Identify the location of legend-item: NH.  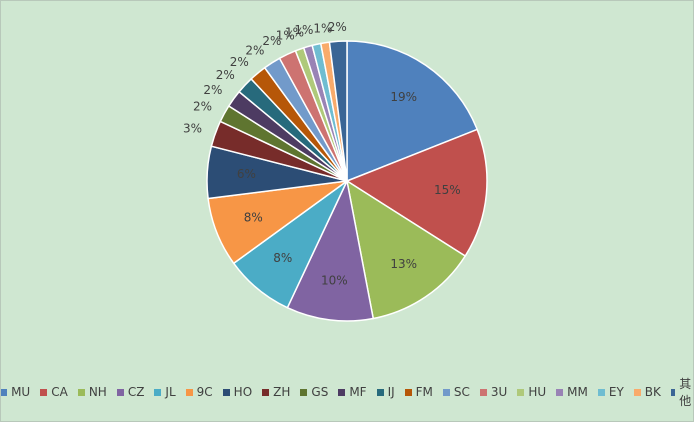
(92, 392).